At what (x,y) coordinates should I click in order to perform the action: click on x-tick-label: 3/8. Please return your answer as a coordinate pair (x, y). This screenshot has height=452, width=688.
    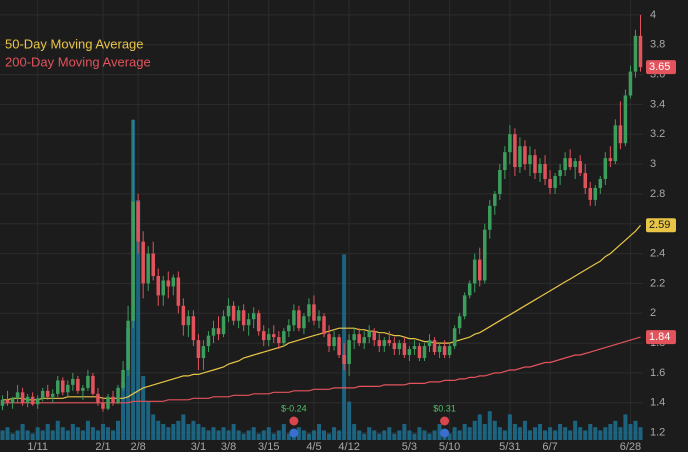
    Looking at the image, I should click on (228, 446).